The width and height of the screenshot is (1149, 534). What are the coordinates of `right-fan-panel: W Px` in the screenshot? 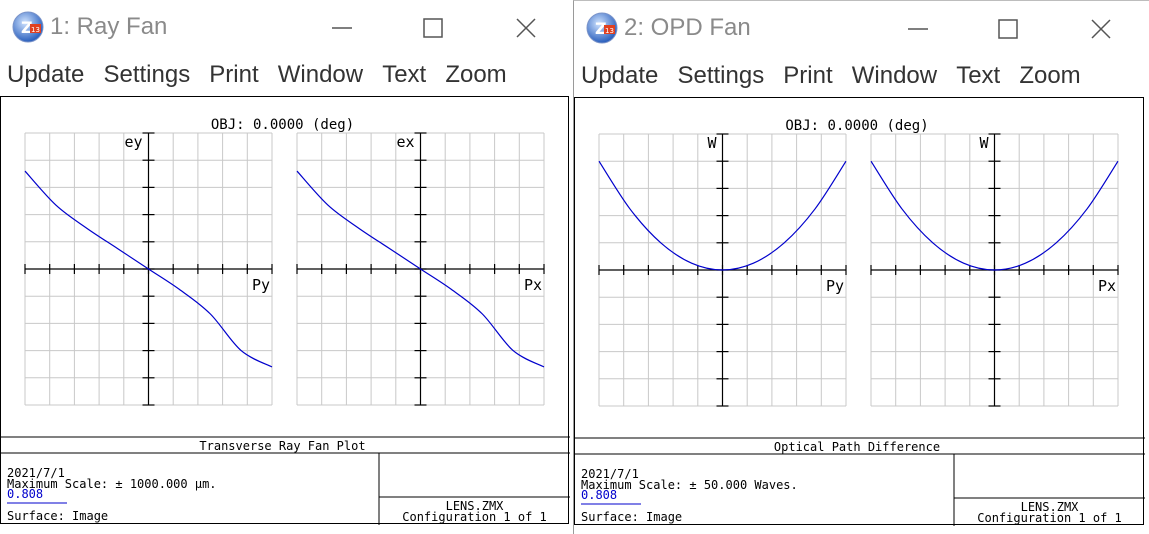 It's located at (994, 270).